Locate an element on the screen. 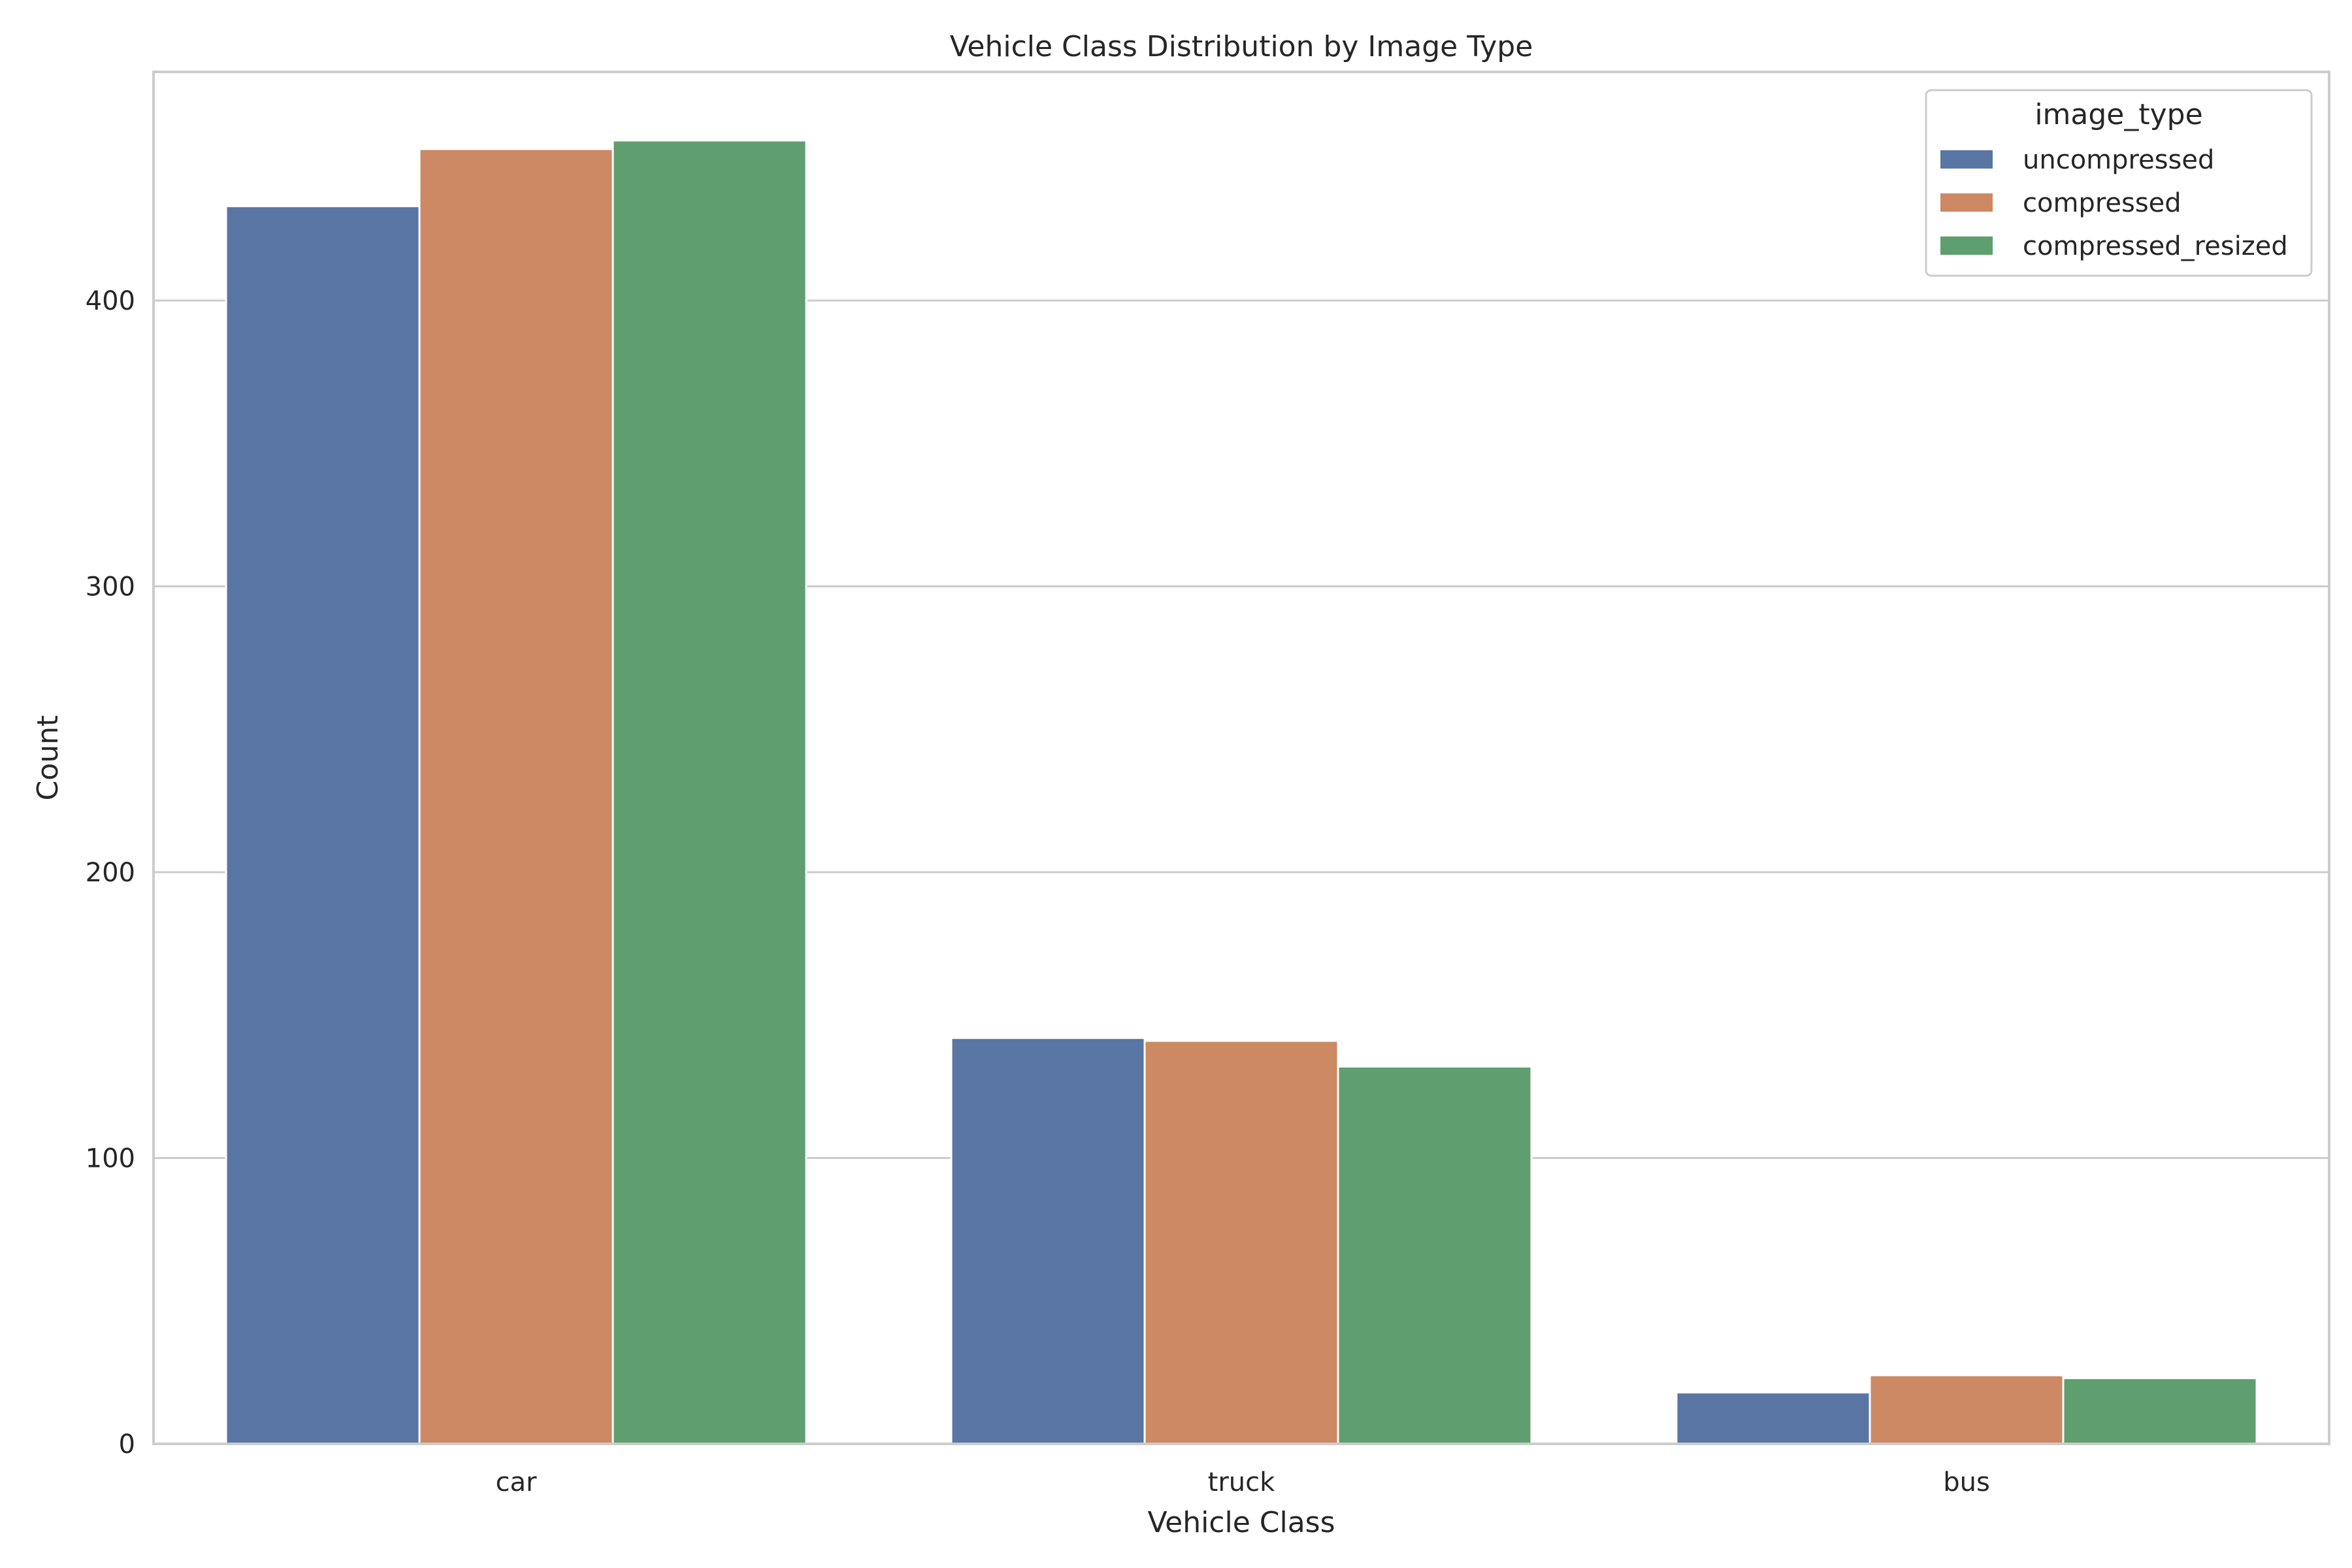  bar-truck-compressed_resized is located at coordinates (1435, 1255).